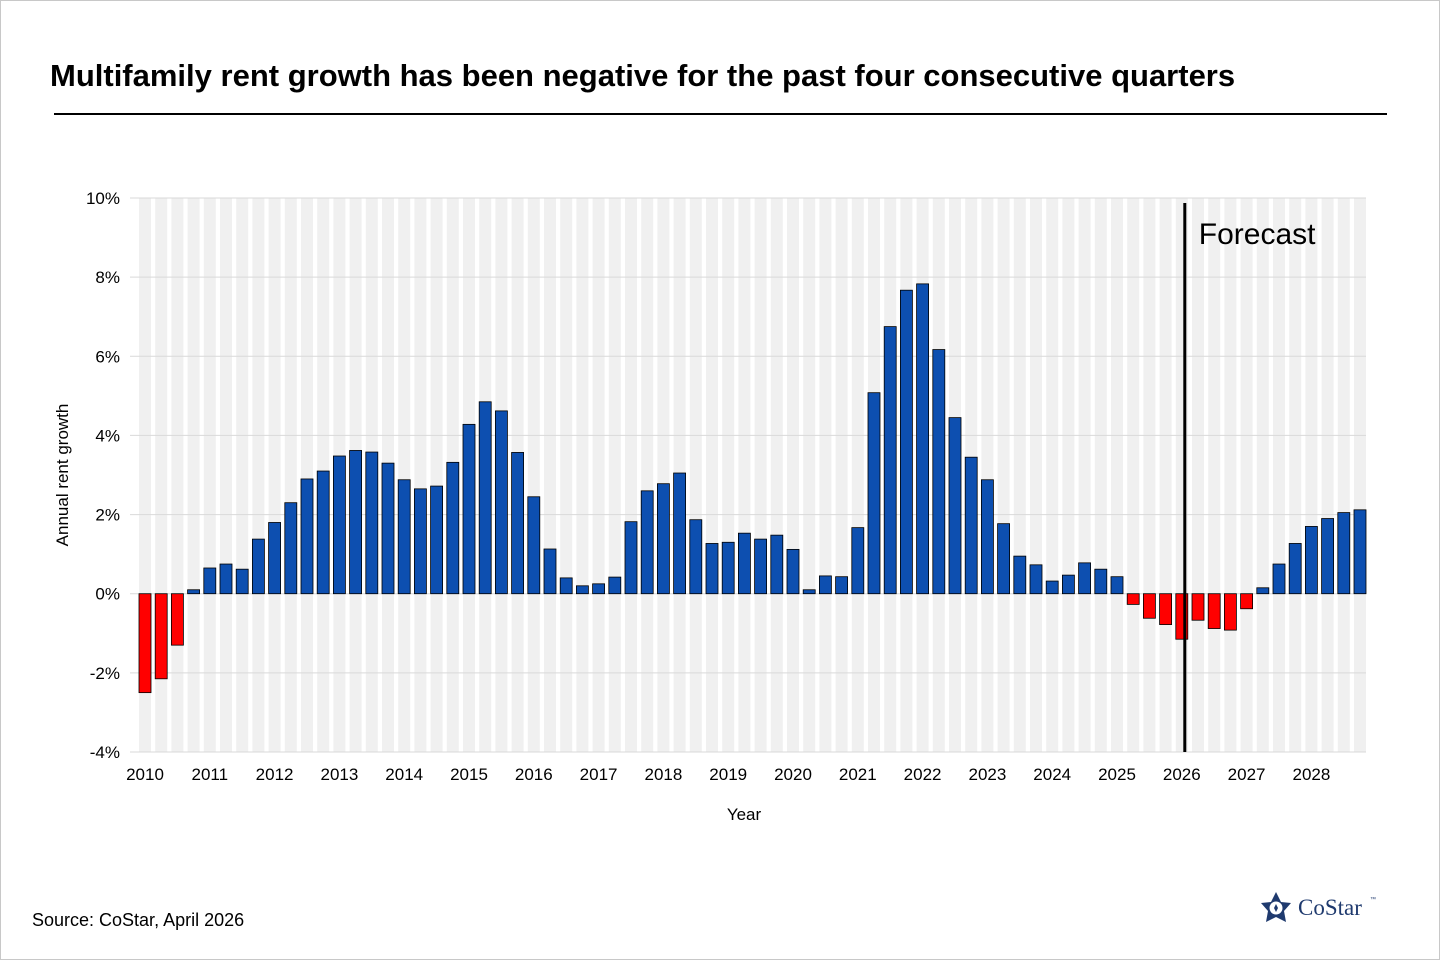 This screenshot has width=1440, height=960. What do you see at coordinates (720, 114) in the screenshot?
I see `title-underline` at bounding box center [720, 114].